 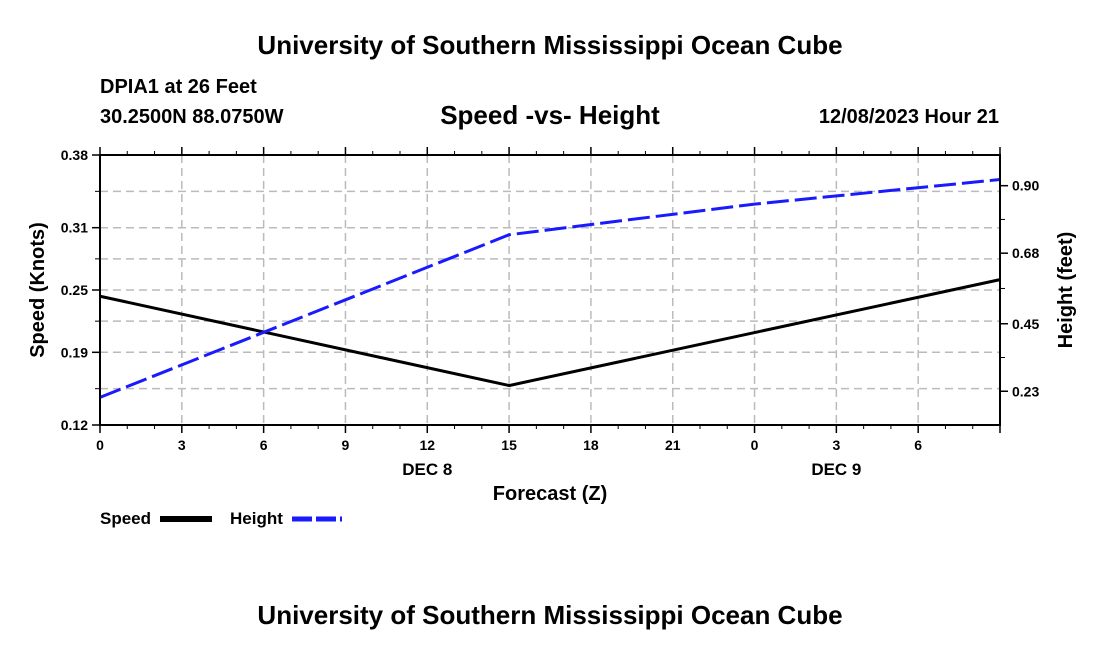 I want to click on y2-tick-label: 0.68, so click(x=1025, y=253).